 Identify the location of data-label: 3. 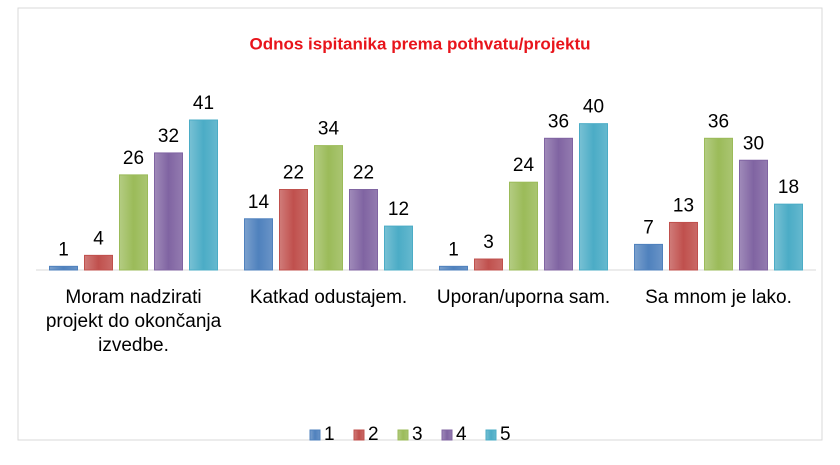
(488, 242).